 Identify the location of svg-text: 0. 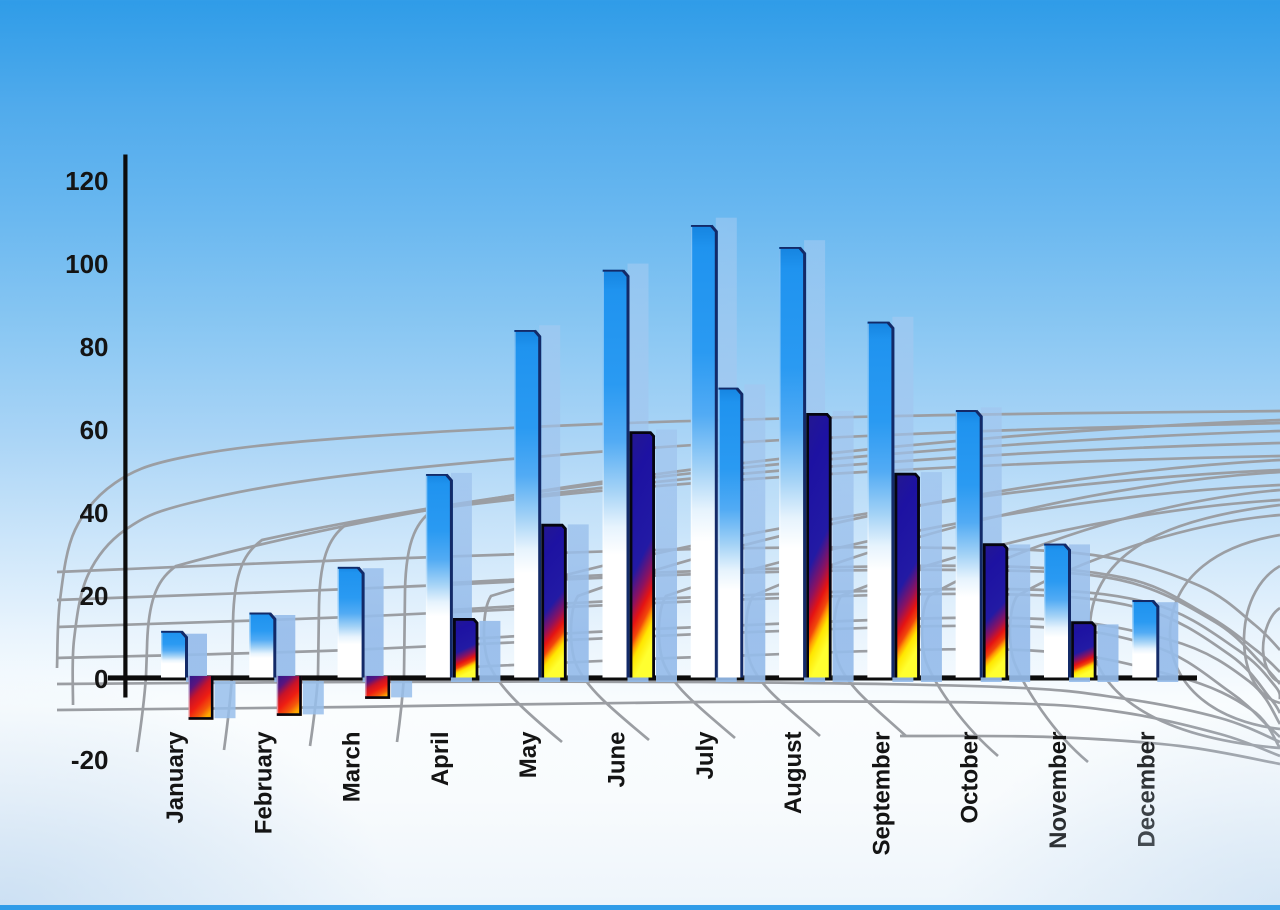
(101, 679).